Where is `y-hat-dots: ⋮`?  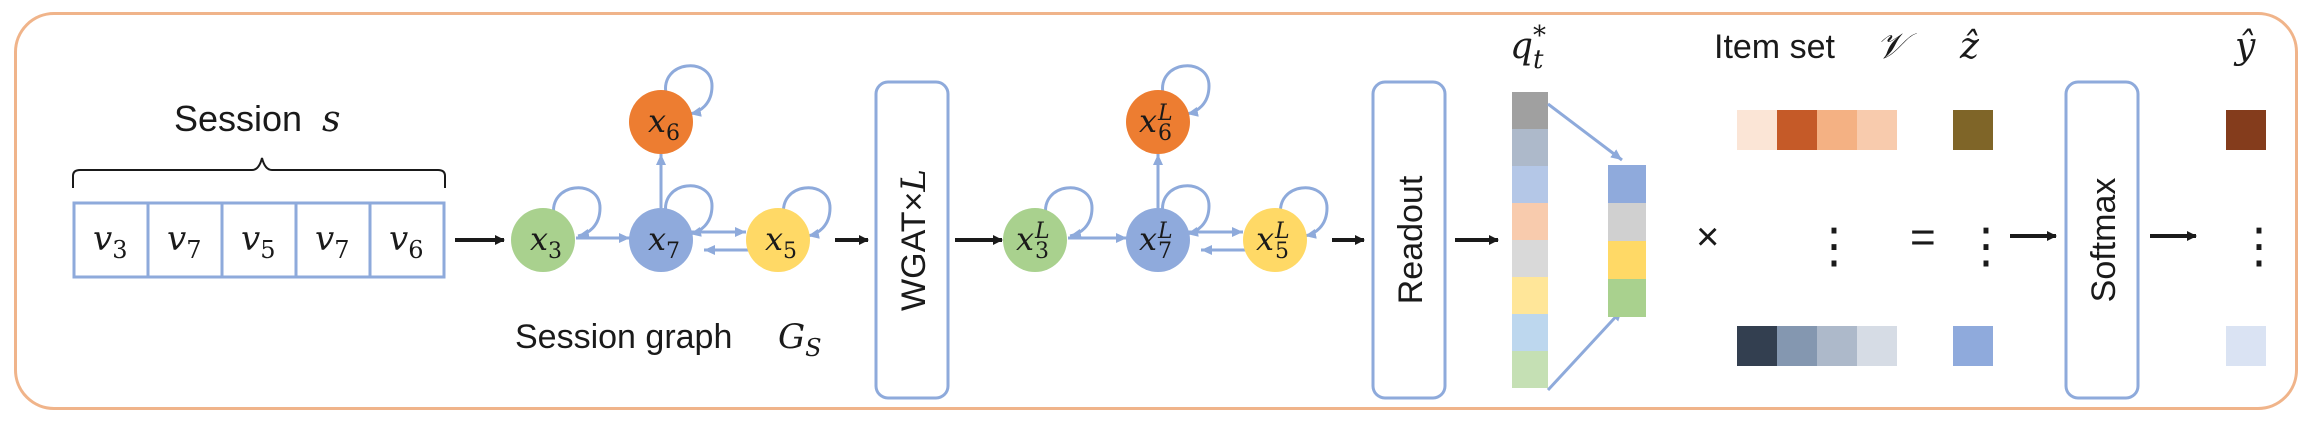 y-hat-dots: ⋮ is located at coordinates (2259, 246).